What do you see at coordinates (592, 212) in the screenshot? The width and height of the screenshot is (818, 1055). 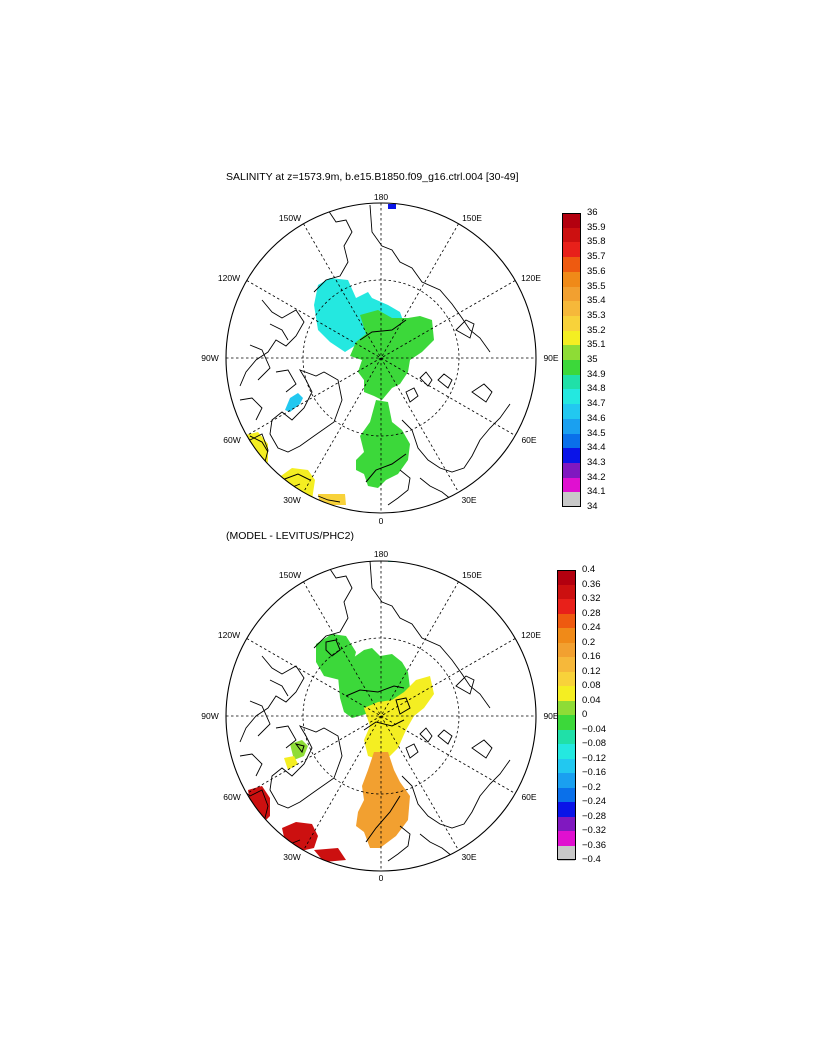 I see `colorbar-tick-label: 36` at bounding box center [592, 212].